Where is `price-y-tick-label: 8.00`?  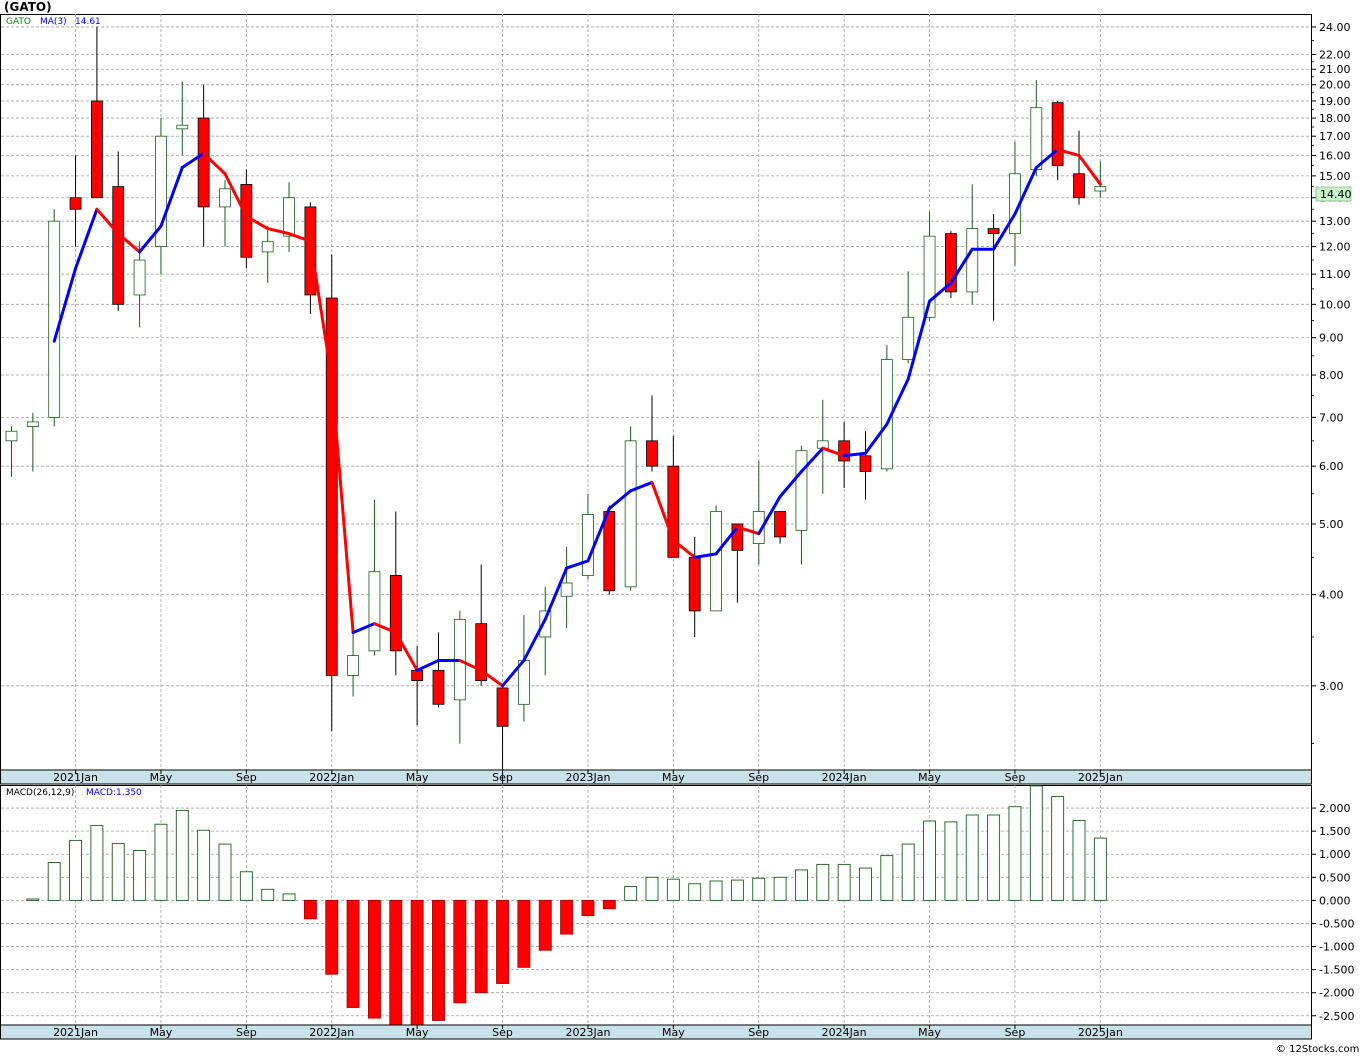
price-y-tick-label: 8.00 is located at coordinates (1331, 375).